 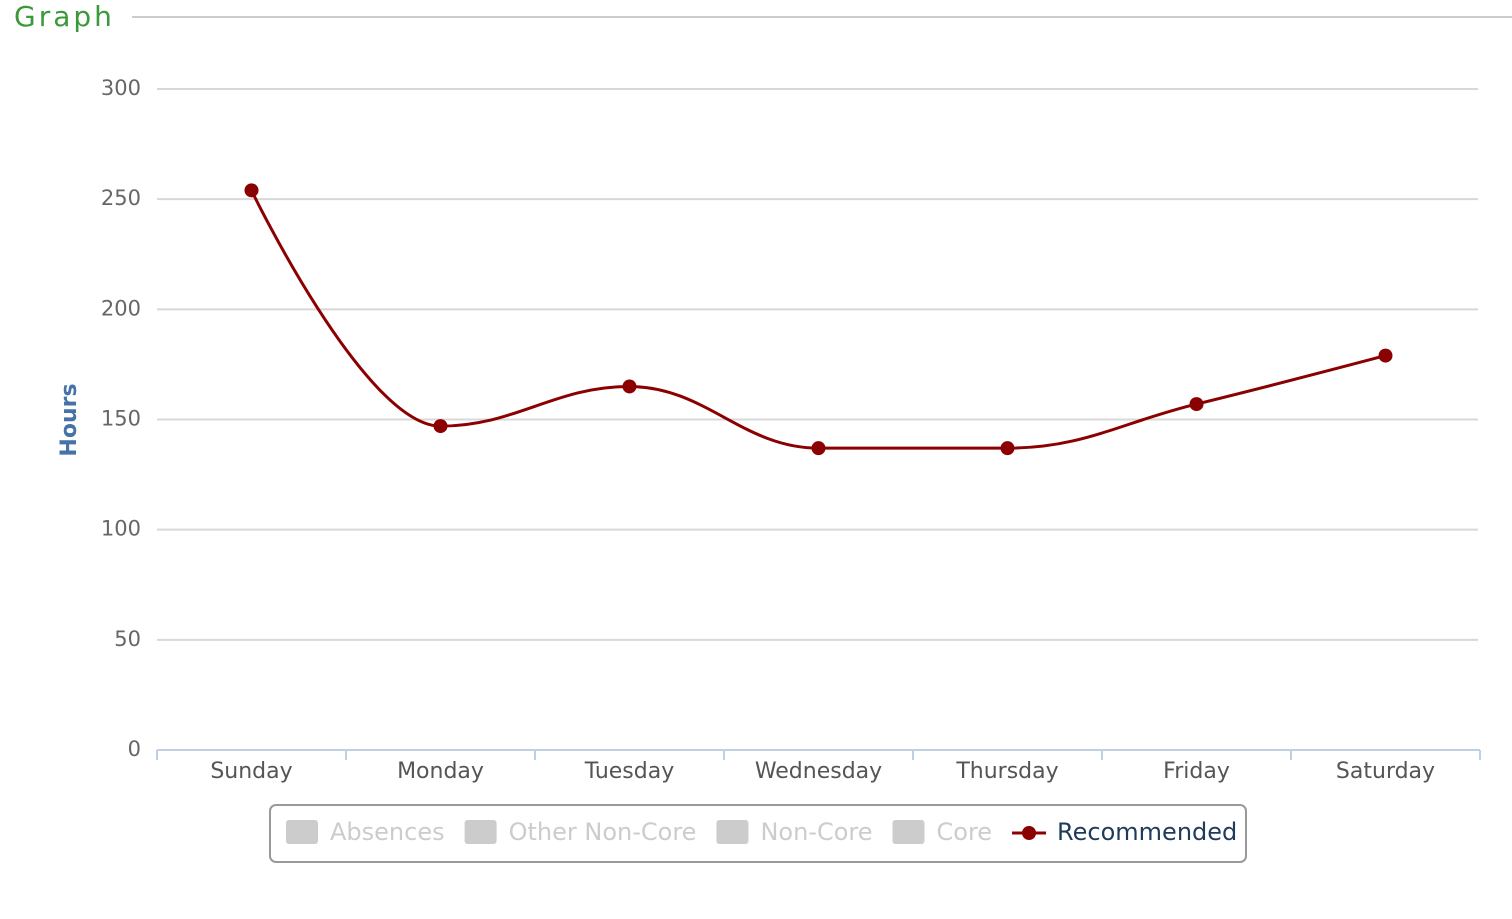 What do you see at coordinates (121, 308) in the screenshot?
I see `y-tick-label: 200` at bounding box center [121, 308].